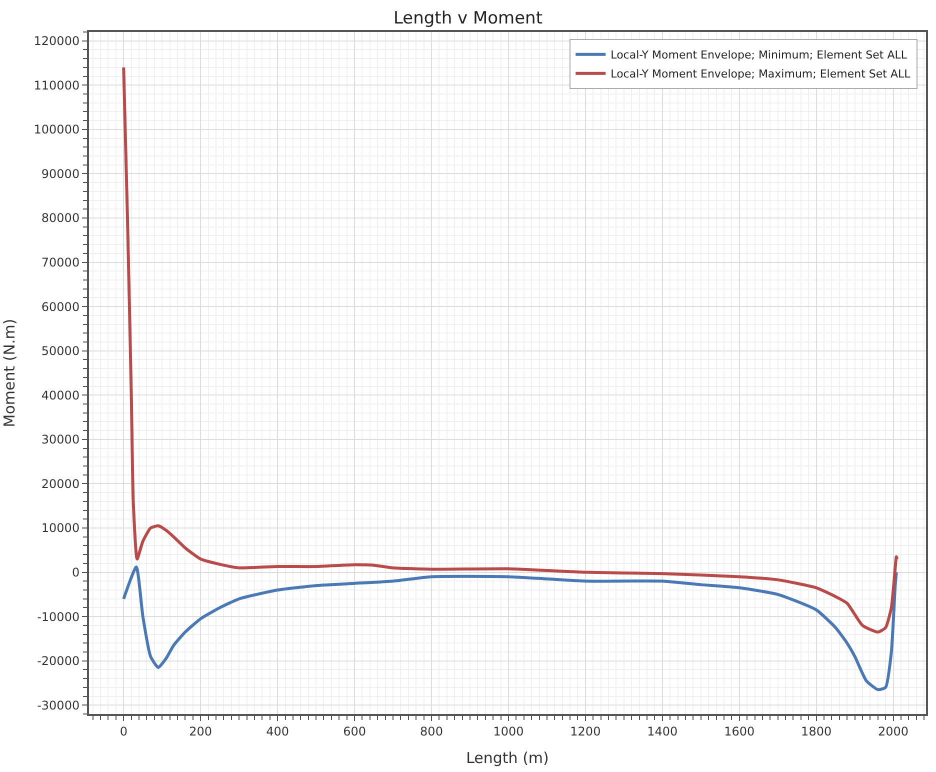  I want to click on y-tick-label: 40000, so click(60, 395).